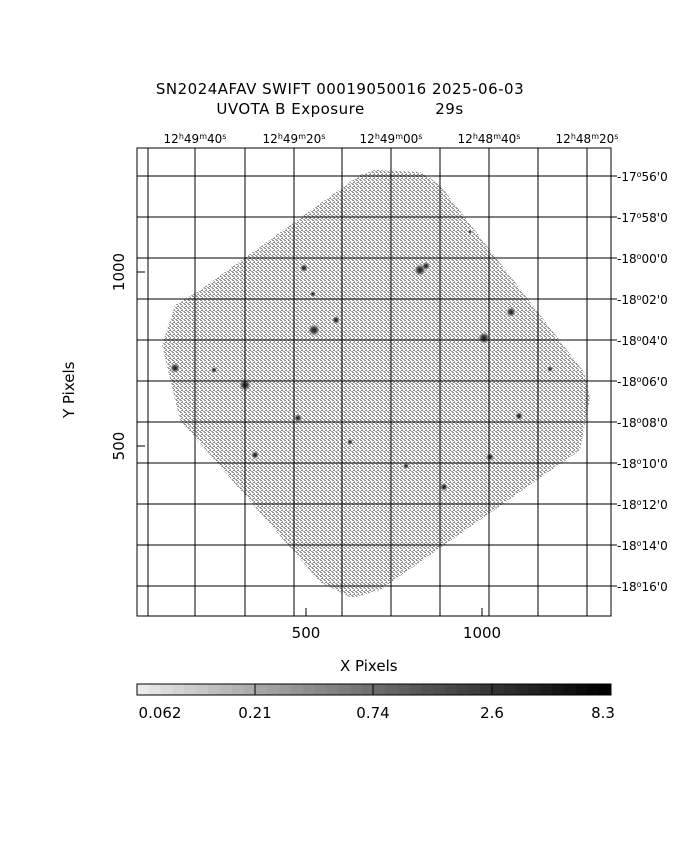 This screenshot has height=850, width=680. Describe the element at coordinates (294, 139) in the screenshot. I see `ra-tick-label: 12h49m20s` at that location.